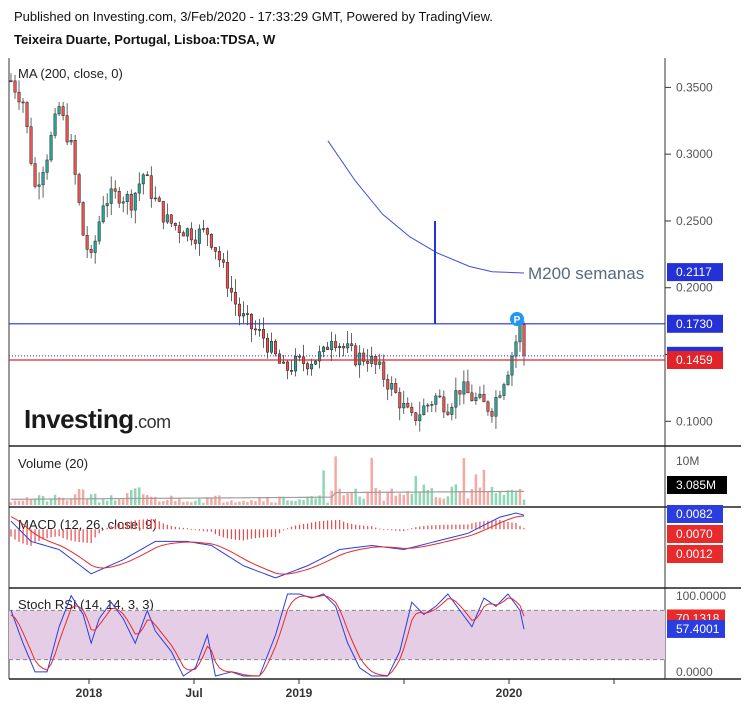 This screenshot has height=707, width=747. Describe the element at coordinates (337, 635) in the screenshot. I see `stochrsi-band` at that location.